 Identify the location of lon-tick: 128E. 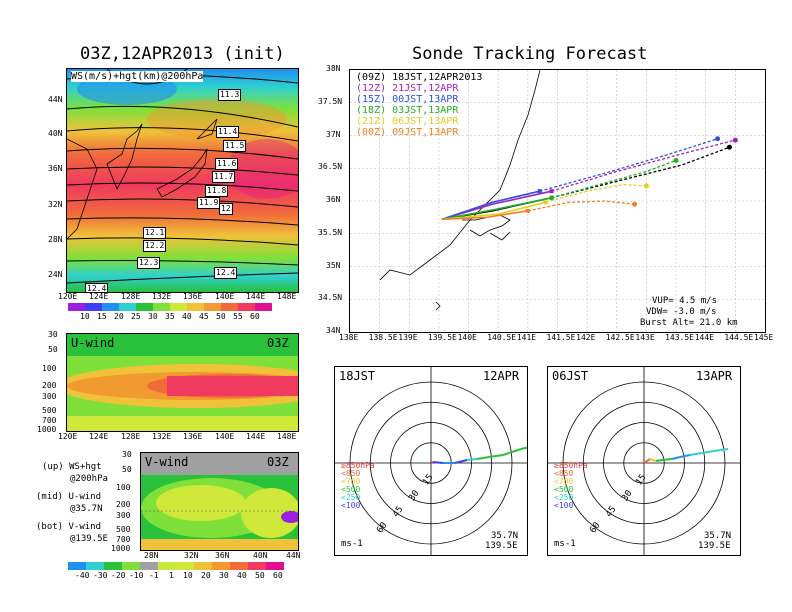
(131, 436).